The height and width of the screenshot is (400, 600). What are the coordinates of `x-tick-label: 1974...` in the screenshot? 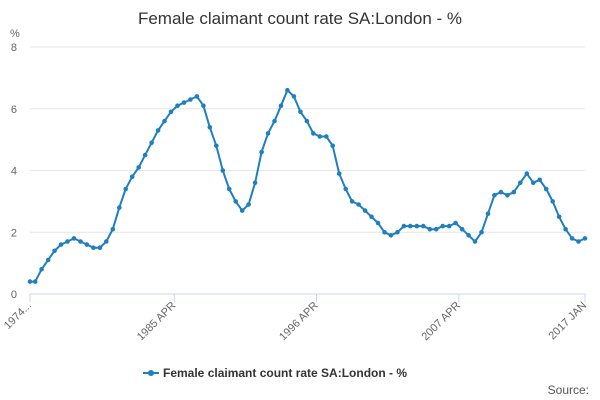 It's located at (18, 316).